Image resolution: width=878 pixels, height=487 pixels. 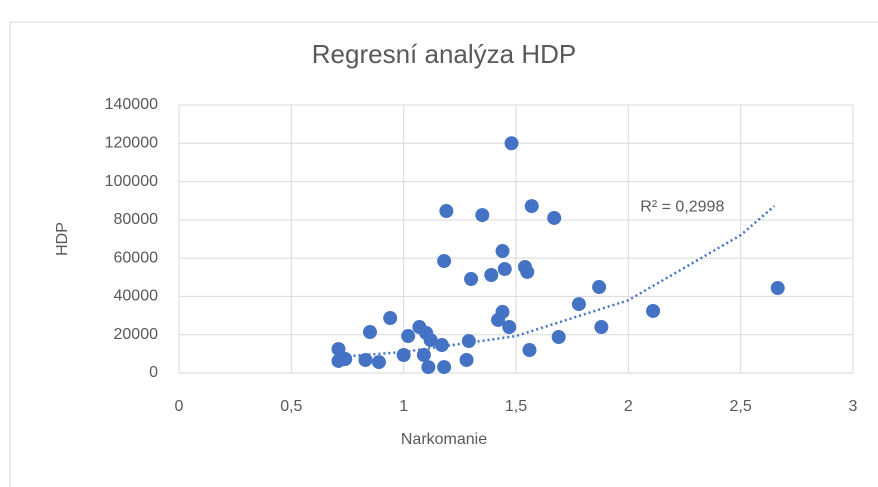 I want to click on x-tick-label: 2,5, so click(x=741, y=406).